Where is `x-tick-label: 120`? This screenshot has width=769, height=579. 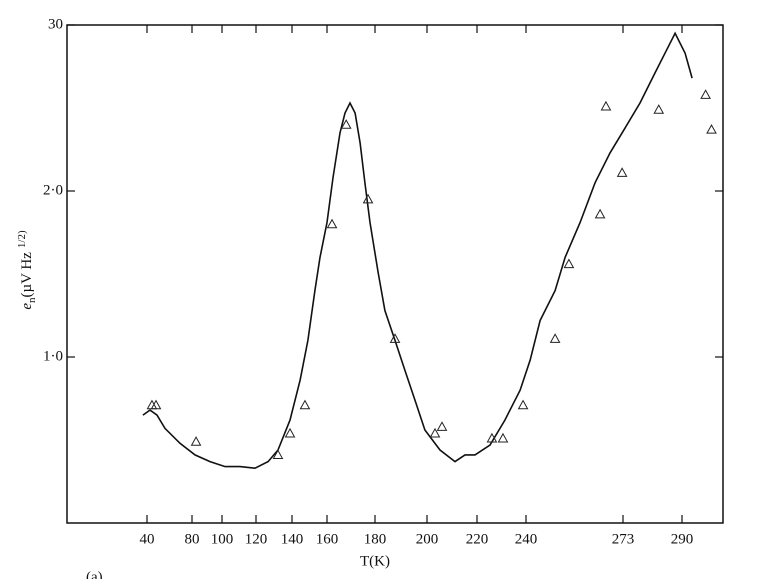 x-tick-label: 120 is located at coordinates (256, 539).